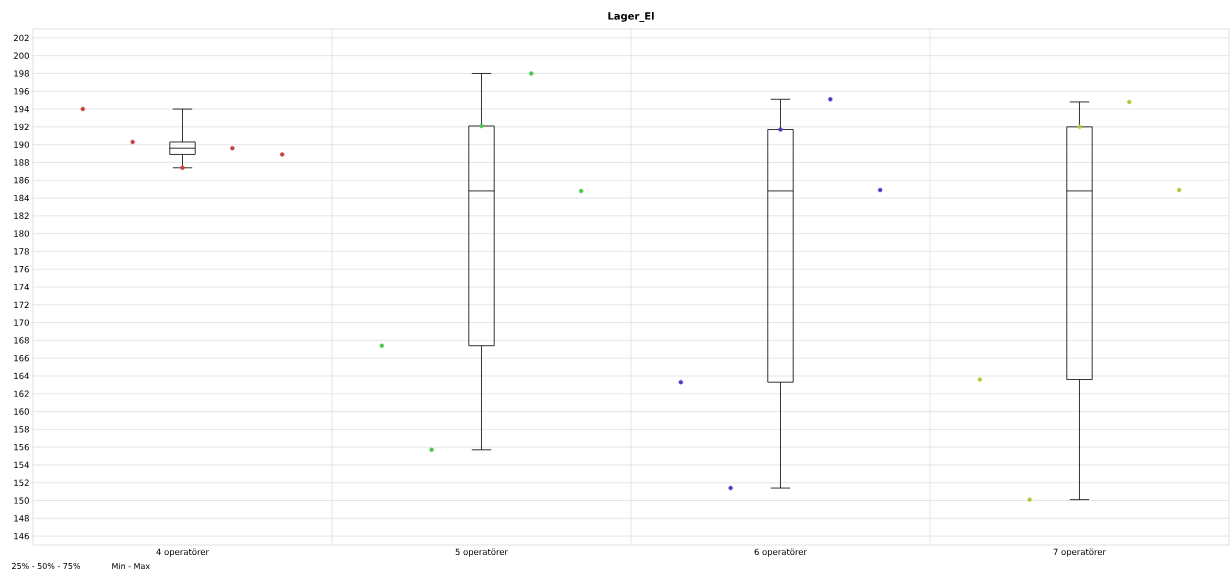  Describe the element at coordinates (21, 500) in the screenshot. I see `y-tick-label: 150` at that location.